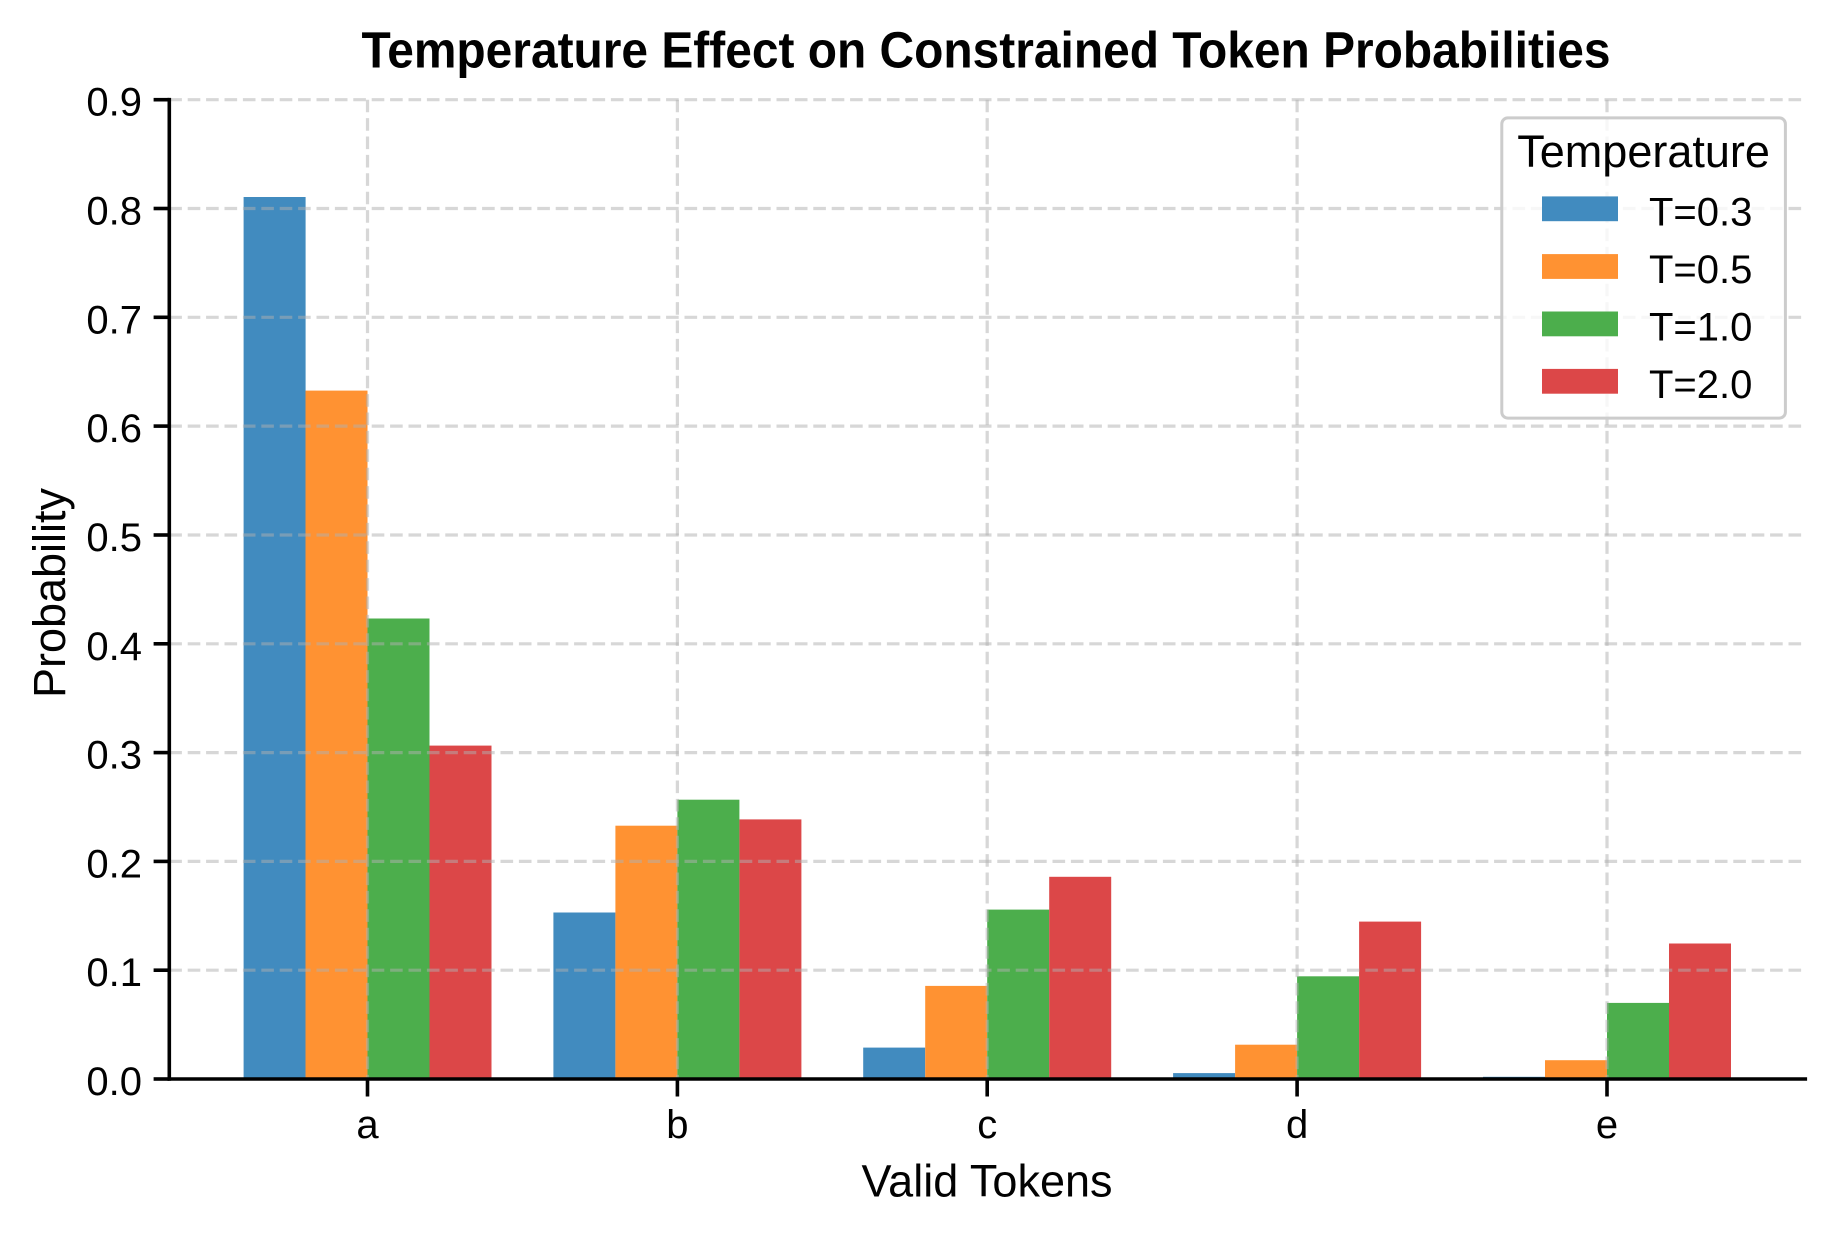 Image resolution: width=1834 pixels, height=1234 pixels. What do you see at coordinates (1297, 1125) in the screenshot?
I see `svg-text: d` at bounding box center [1297, 1125].